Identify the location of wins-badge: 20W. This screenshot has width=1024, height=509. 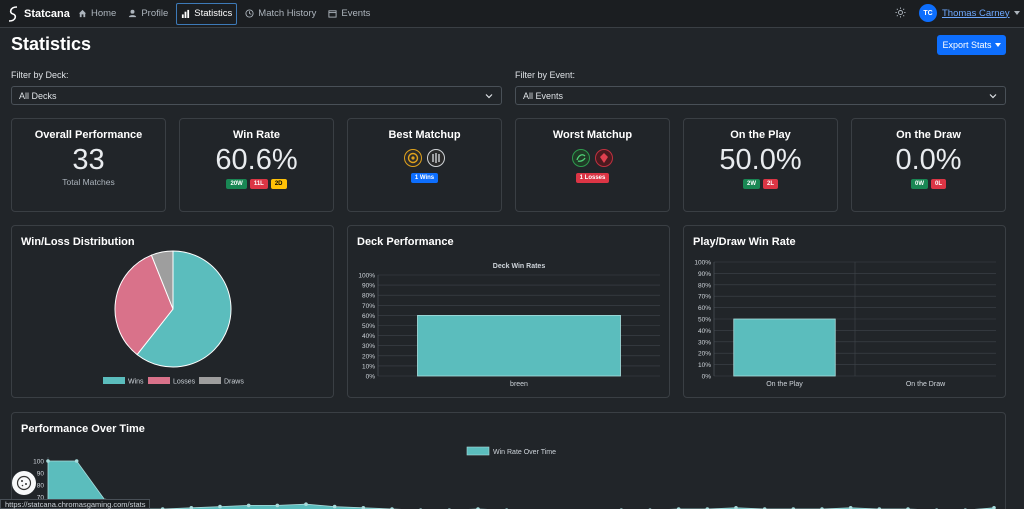
(236, 184).